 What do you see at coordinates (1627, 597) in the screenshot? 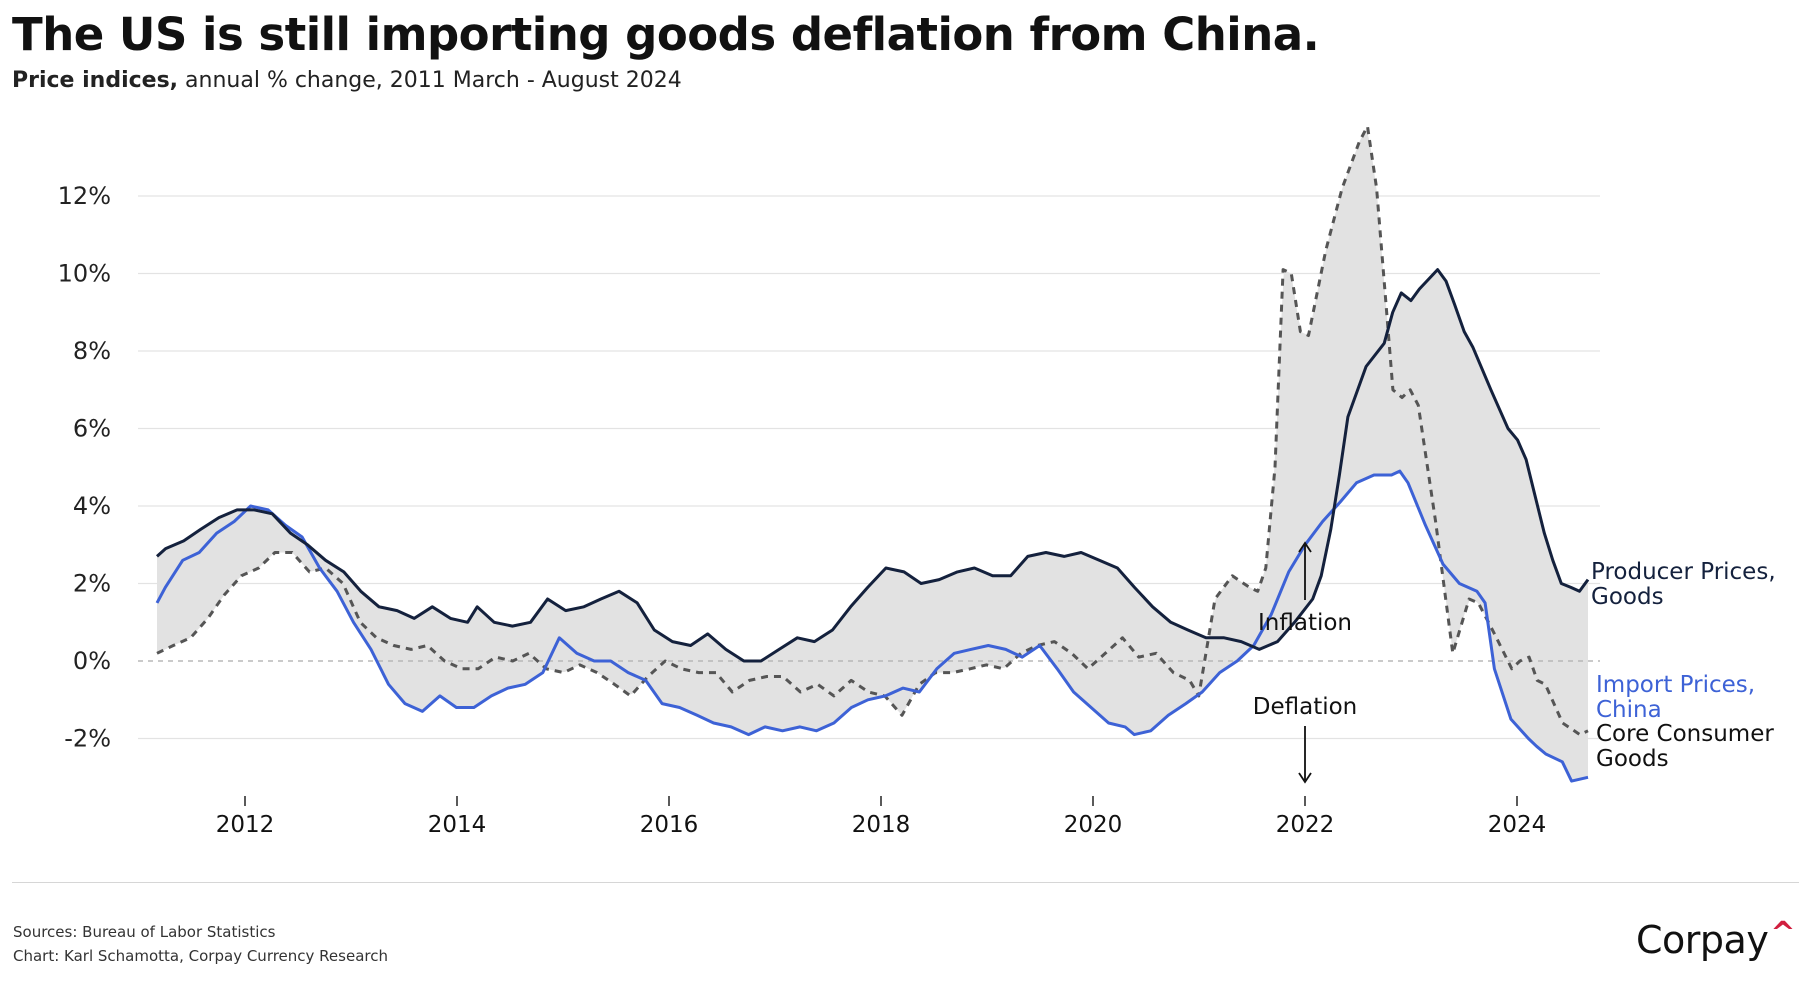
I see `label-producer-prices-line: Goods` at bounding box center [1627, 597].